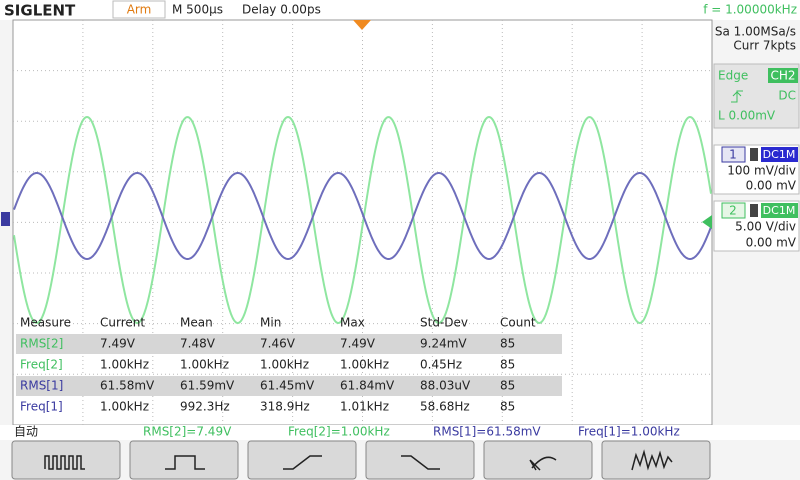 The image size is (800, 480). Describe the element at coordinates (205, 407) in the screenshot. I see `measure-value: 992.3Hz` at that location.